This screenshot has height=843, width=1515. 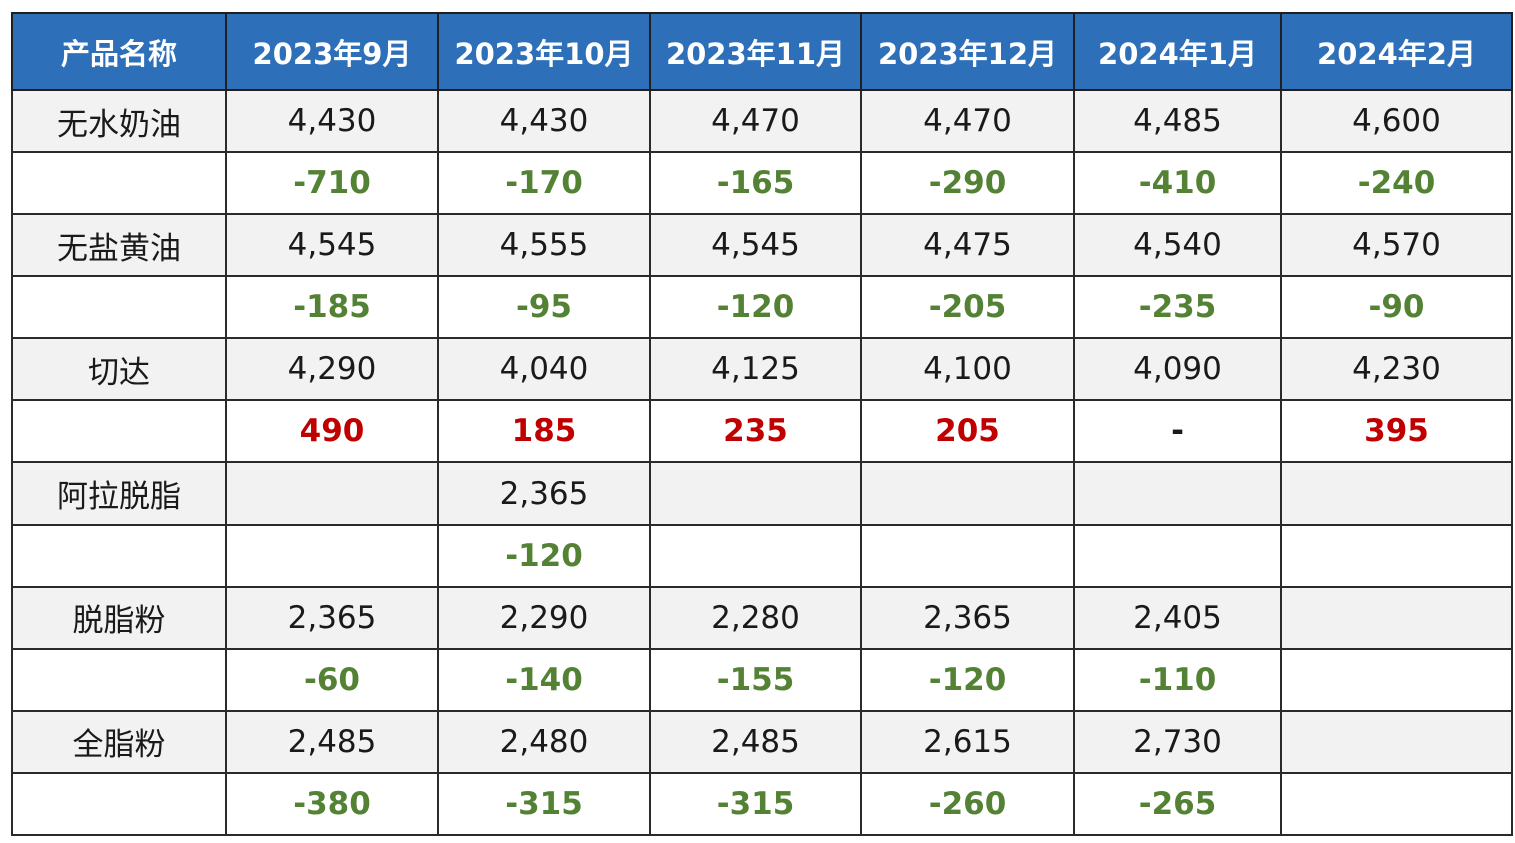 I want to click on price-row: 无水奶油 4,430 4,430 4,470 4,470 4,485 4,600, so click(x=762, y=121).